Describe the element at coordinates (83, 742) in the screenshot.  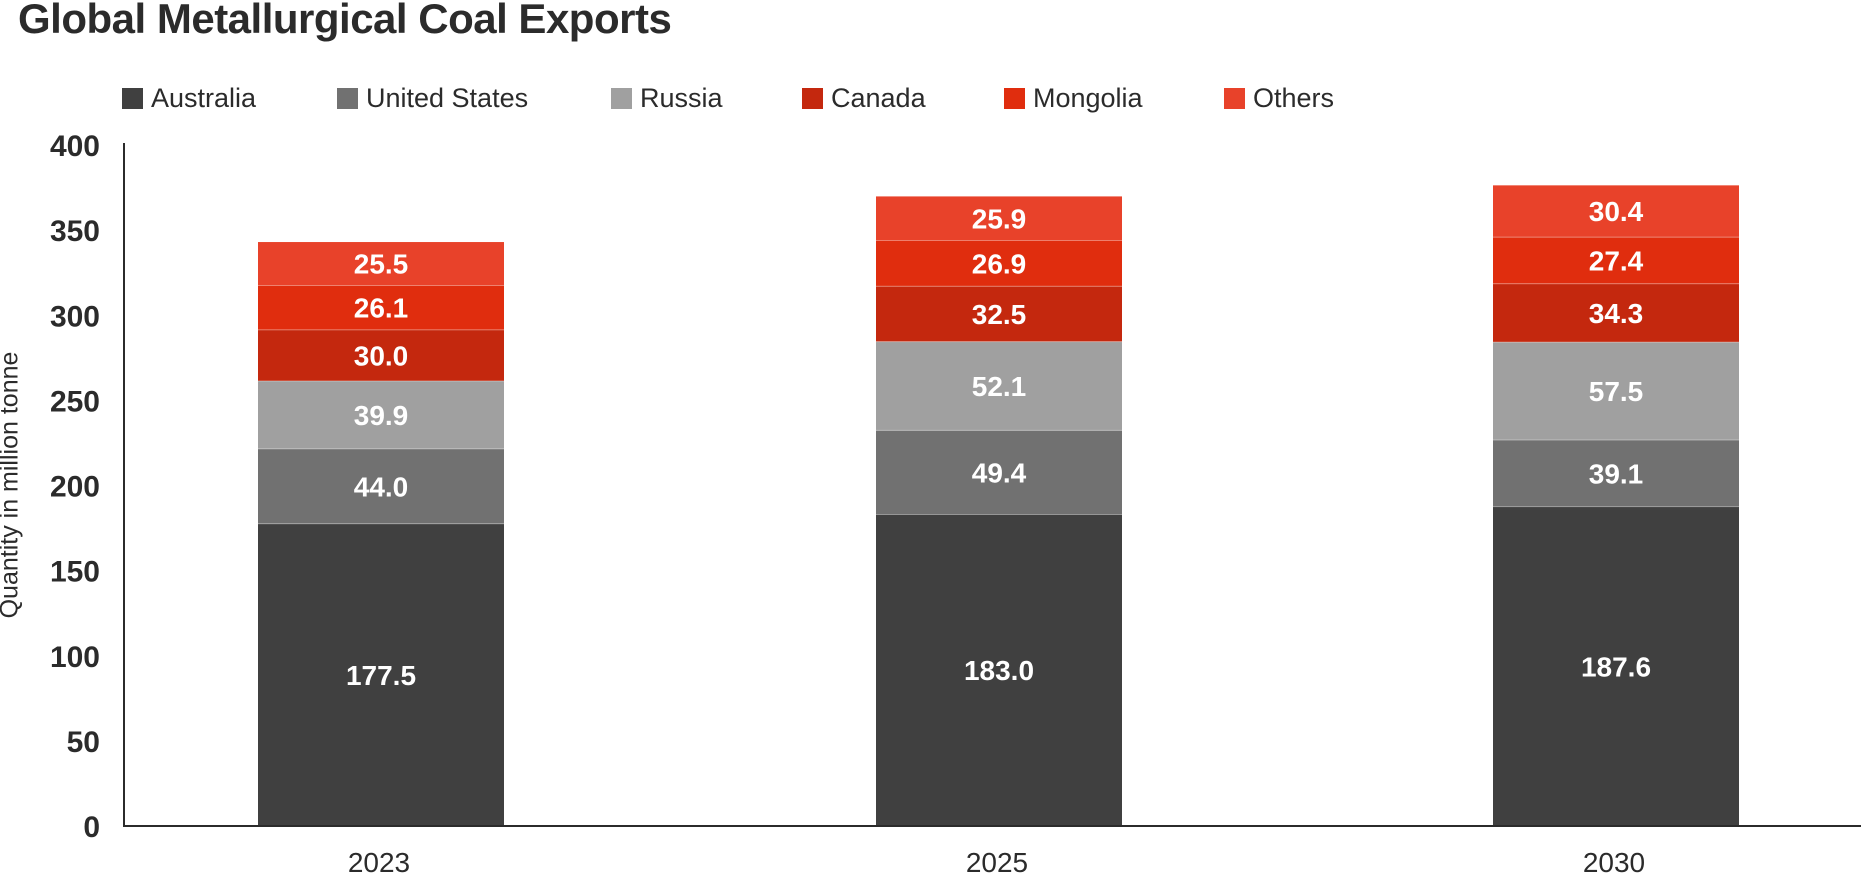
I see `y-tick-label: 50` at that location.